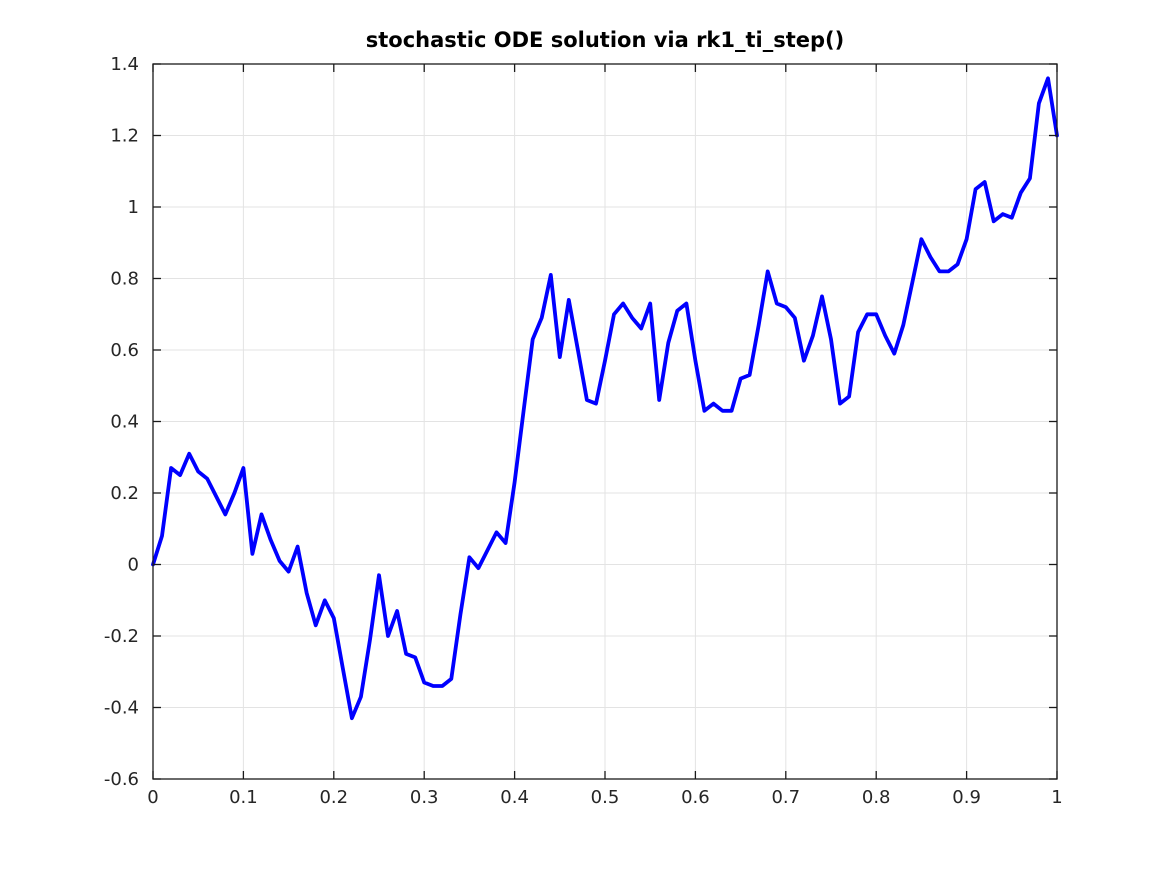 This screenshot has height=875, width=1167. I want to click on y-tick-label: 1, so click(133, 207).